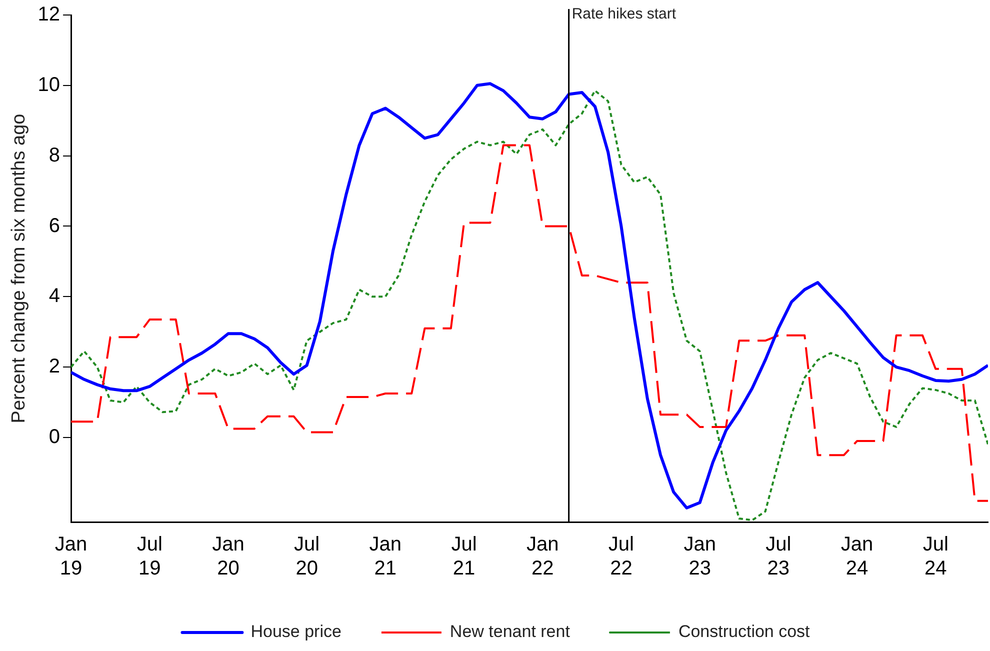 The height and width of the screenshot is (651, 990). I want to click on x-tick-label: Jan 21, so click(385, 557).